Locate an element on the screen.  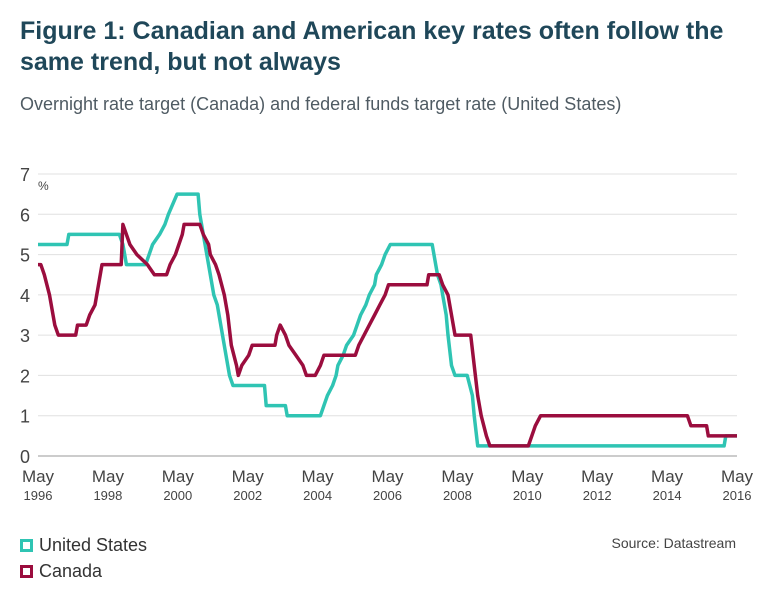
y-axis-ticks: 0 1 2 3 4 5 6 7 is located at coordinates (25, 316).